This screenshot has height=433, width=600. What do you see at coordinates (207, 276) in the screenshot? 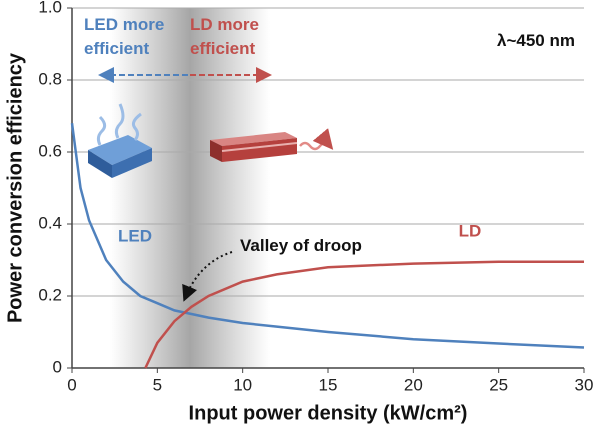
I see `arrow` at bounding box center [207, 276].